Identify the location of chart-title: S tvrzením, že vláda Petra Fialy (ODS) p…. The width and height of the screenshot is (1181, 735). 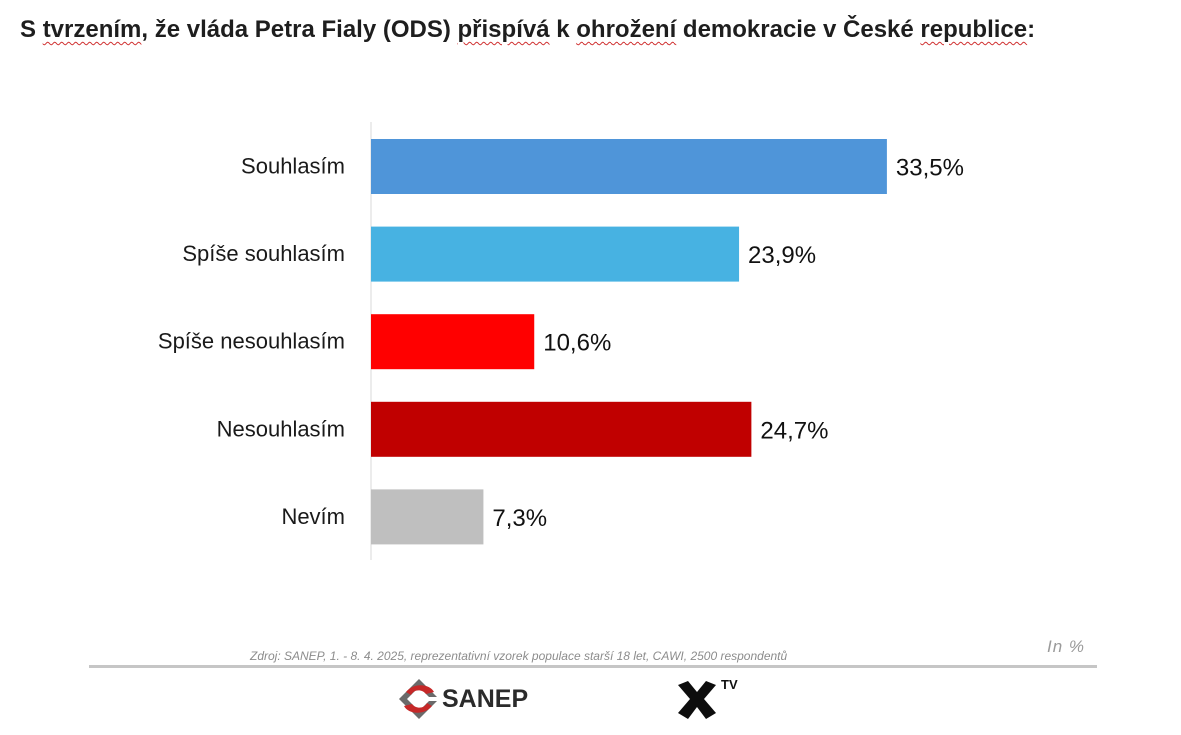
(595, 30).